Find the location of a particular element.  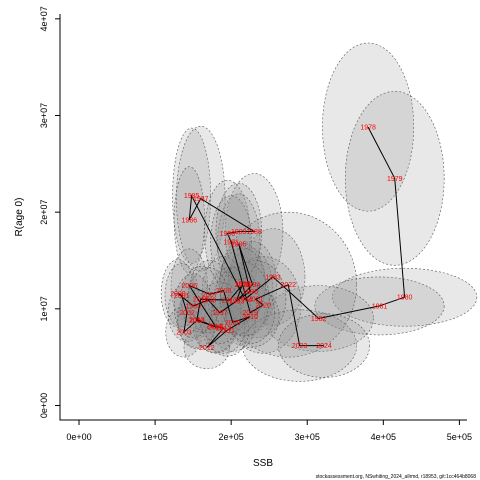

ellipse-1995 is located at coordinates (239, 244).